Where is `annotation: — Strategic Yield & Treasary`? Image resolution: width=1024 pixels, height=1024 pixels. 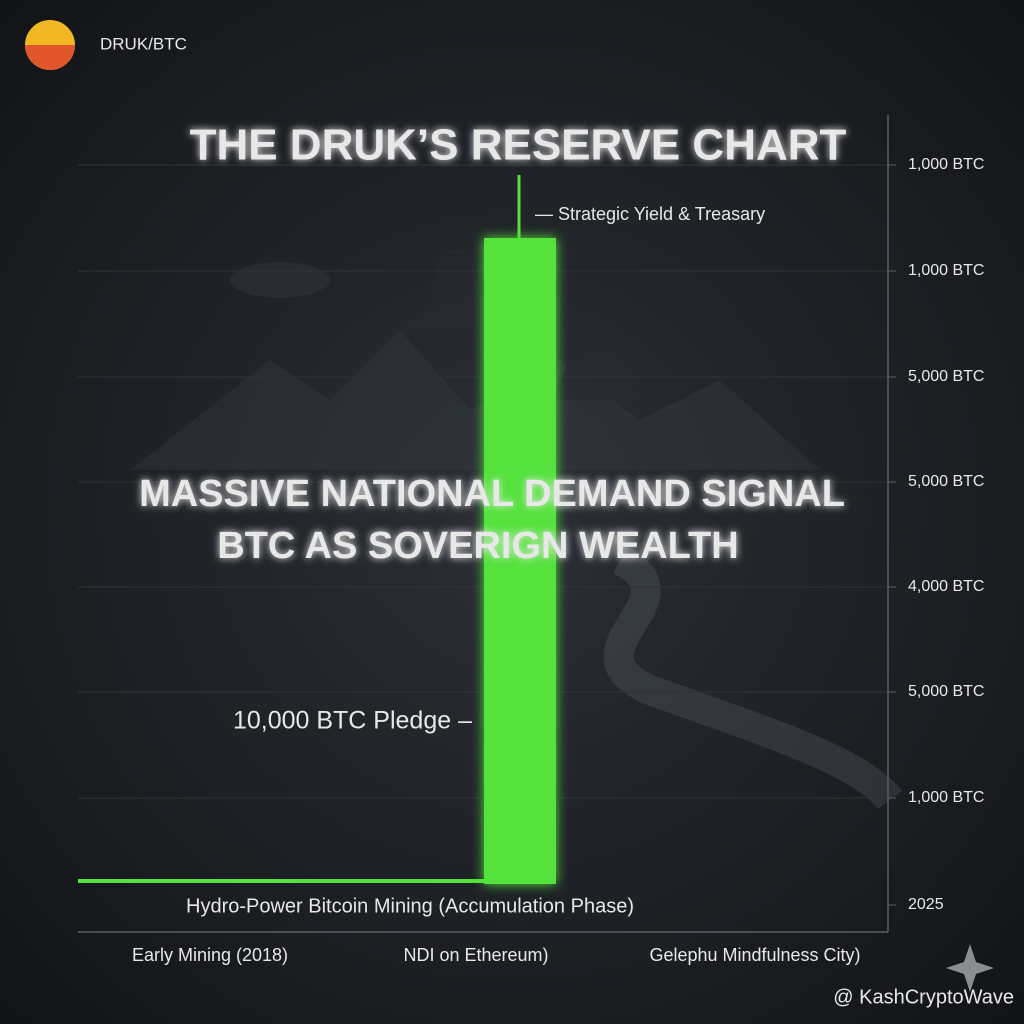 annotation: — Strategic Yield & Treasary is located at coordinates (650, 214).